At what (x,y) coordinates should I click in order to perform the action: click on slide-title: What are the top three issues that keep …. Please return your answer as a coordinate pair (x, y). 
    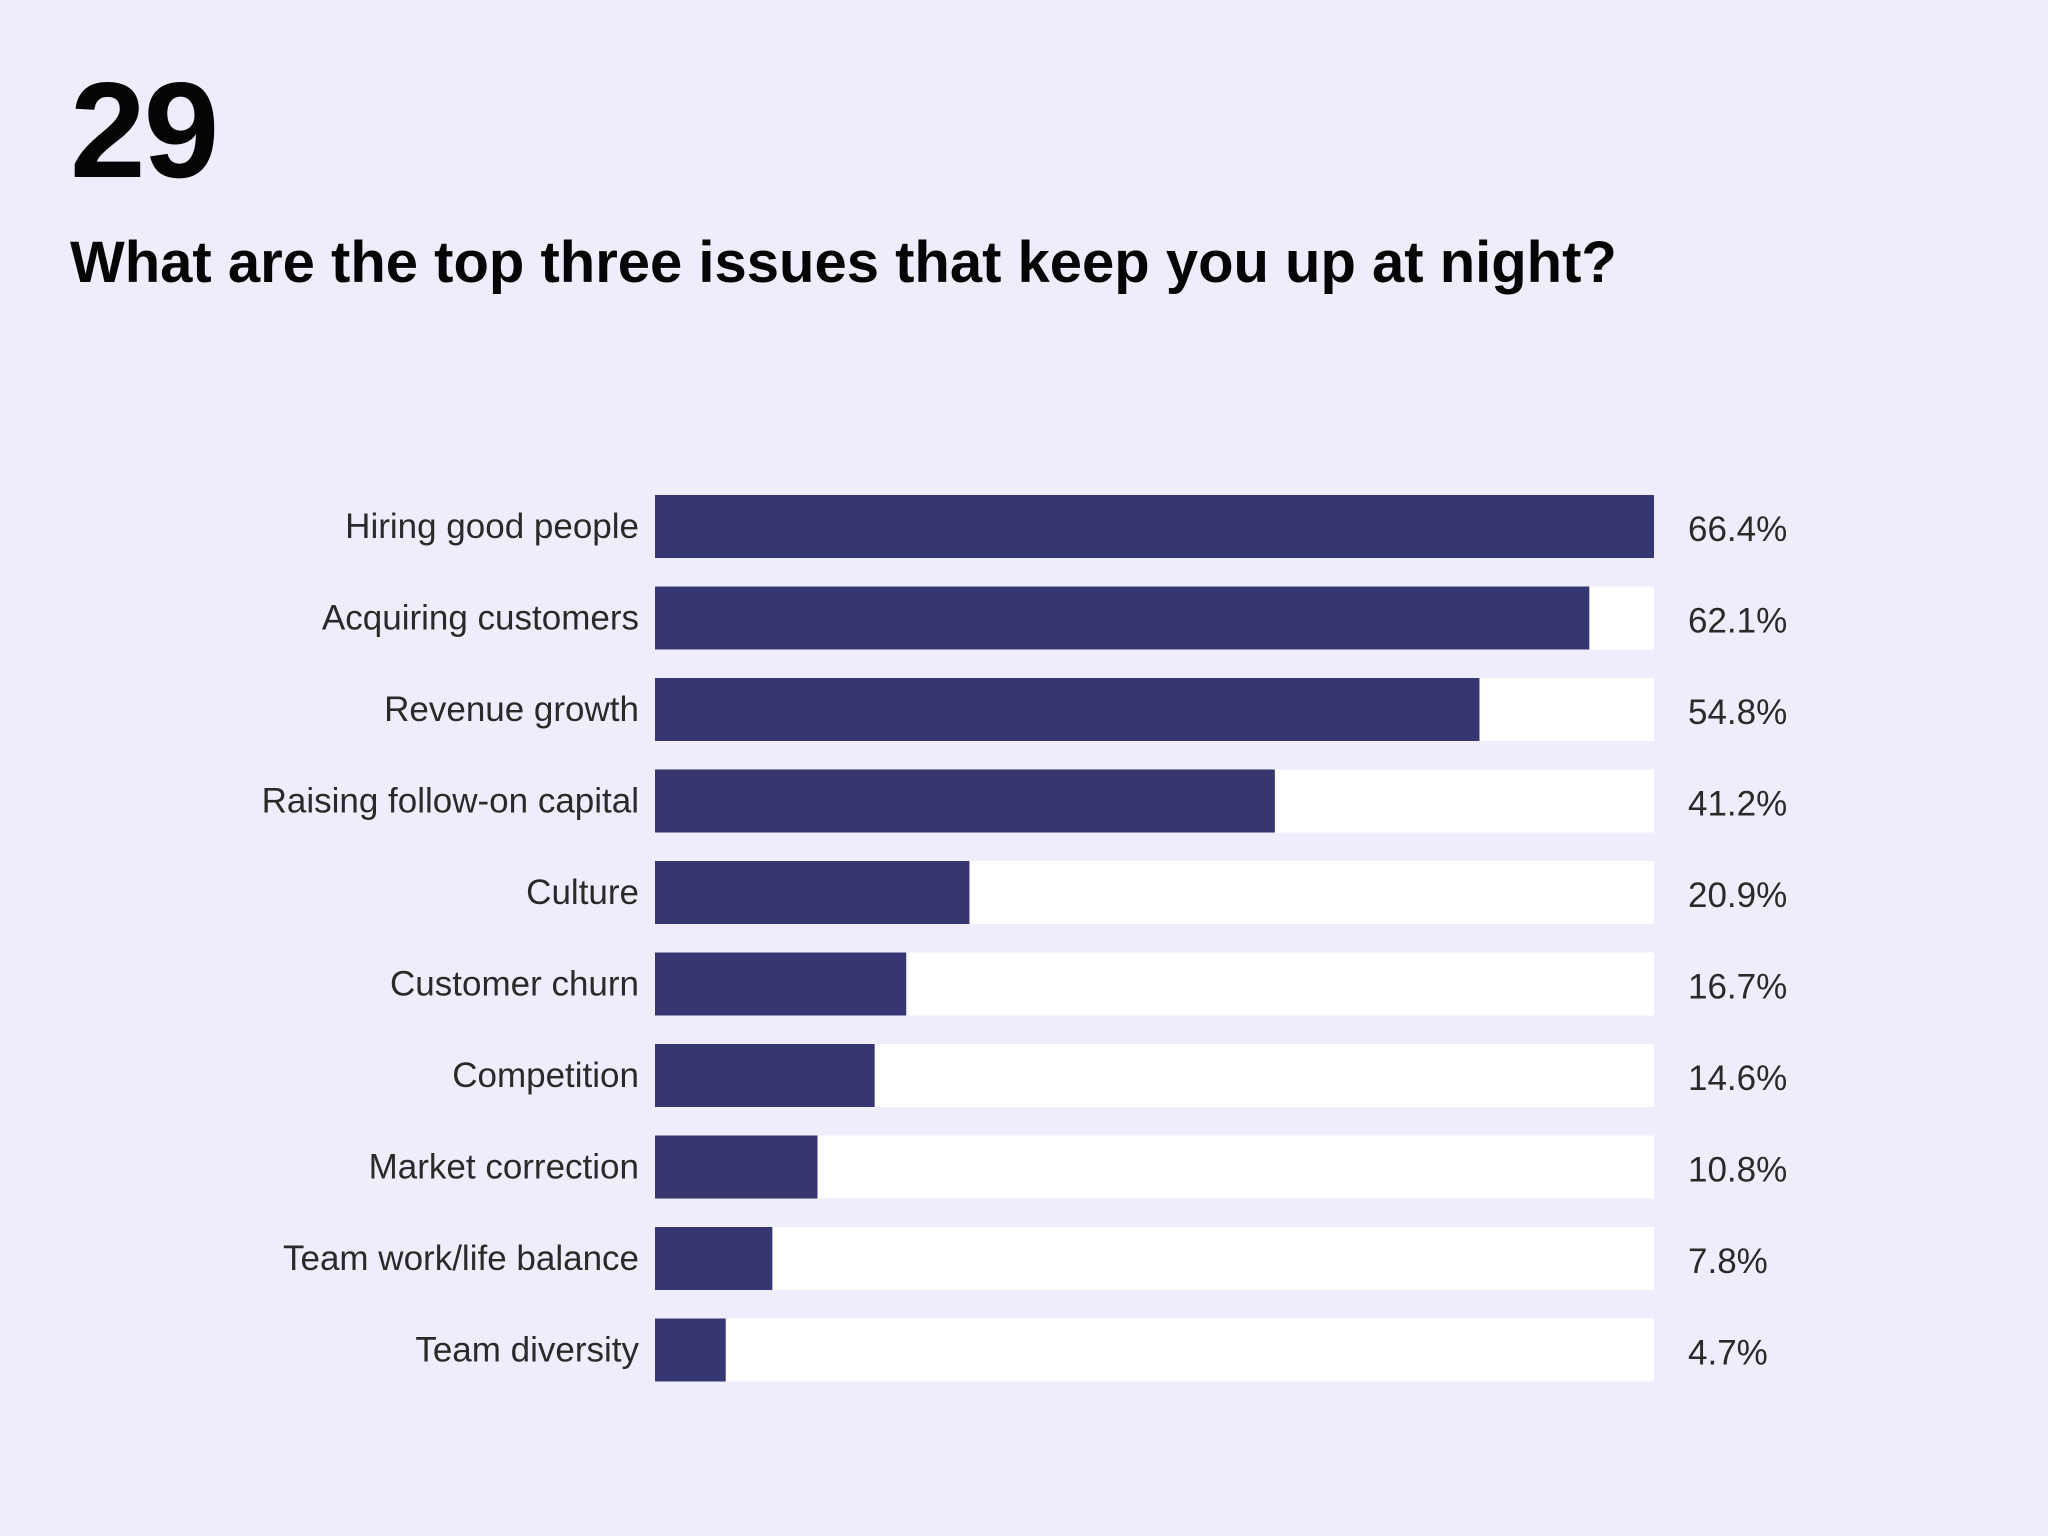
    Looking at the image, I should click on (843, 262).